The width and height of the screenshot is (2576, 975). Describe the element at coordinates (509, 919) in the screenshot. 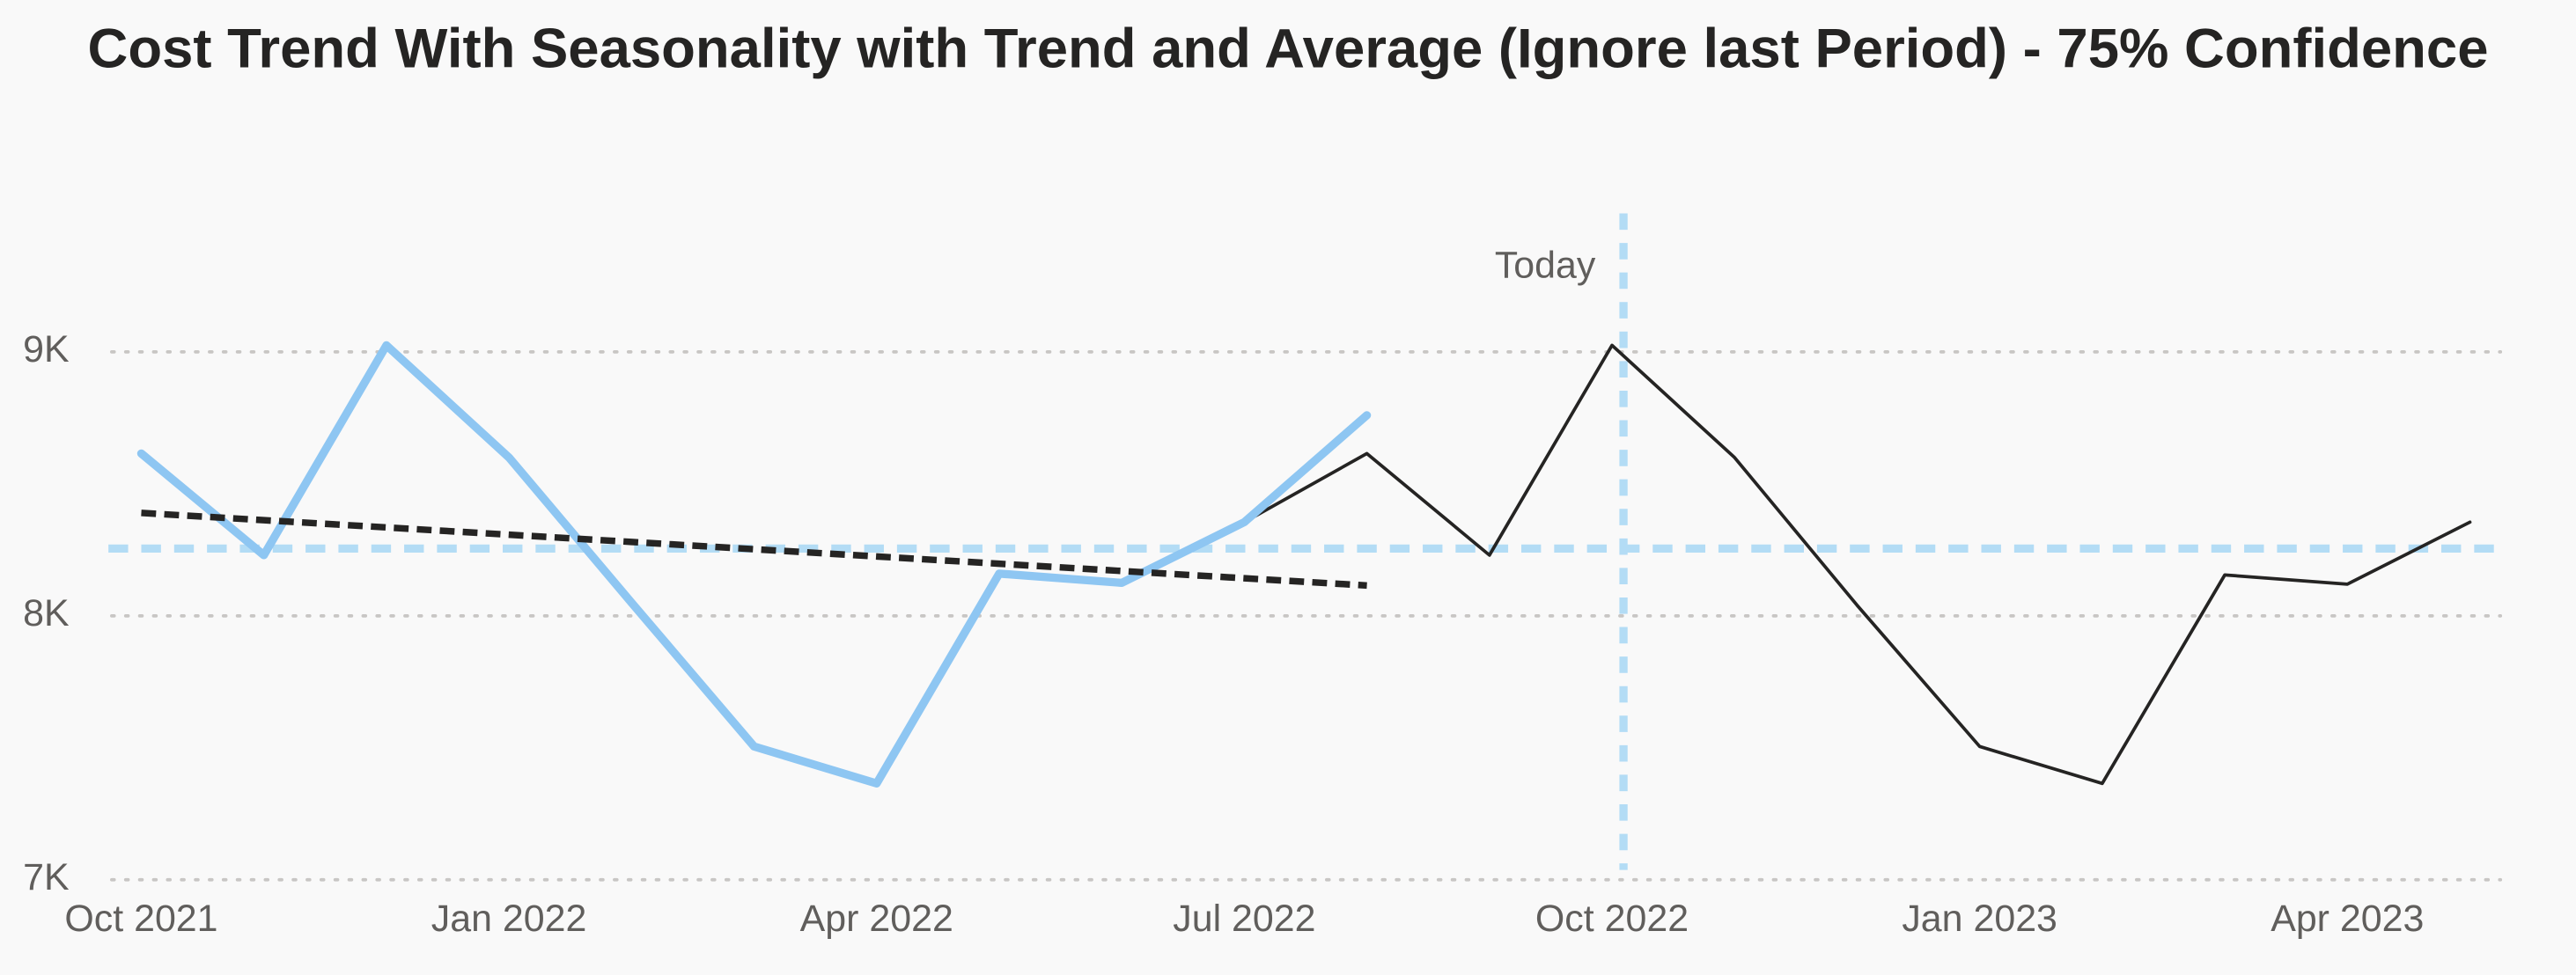

I see `x-tick-label: Jan 2022` at that location.